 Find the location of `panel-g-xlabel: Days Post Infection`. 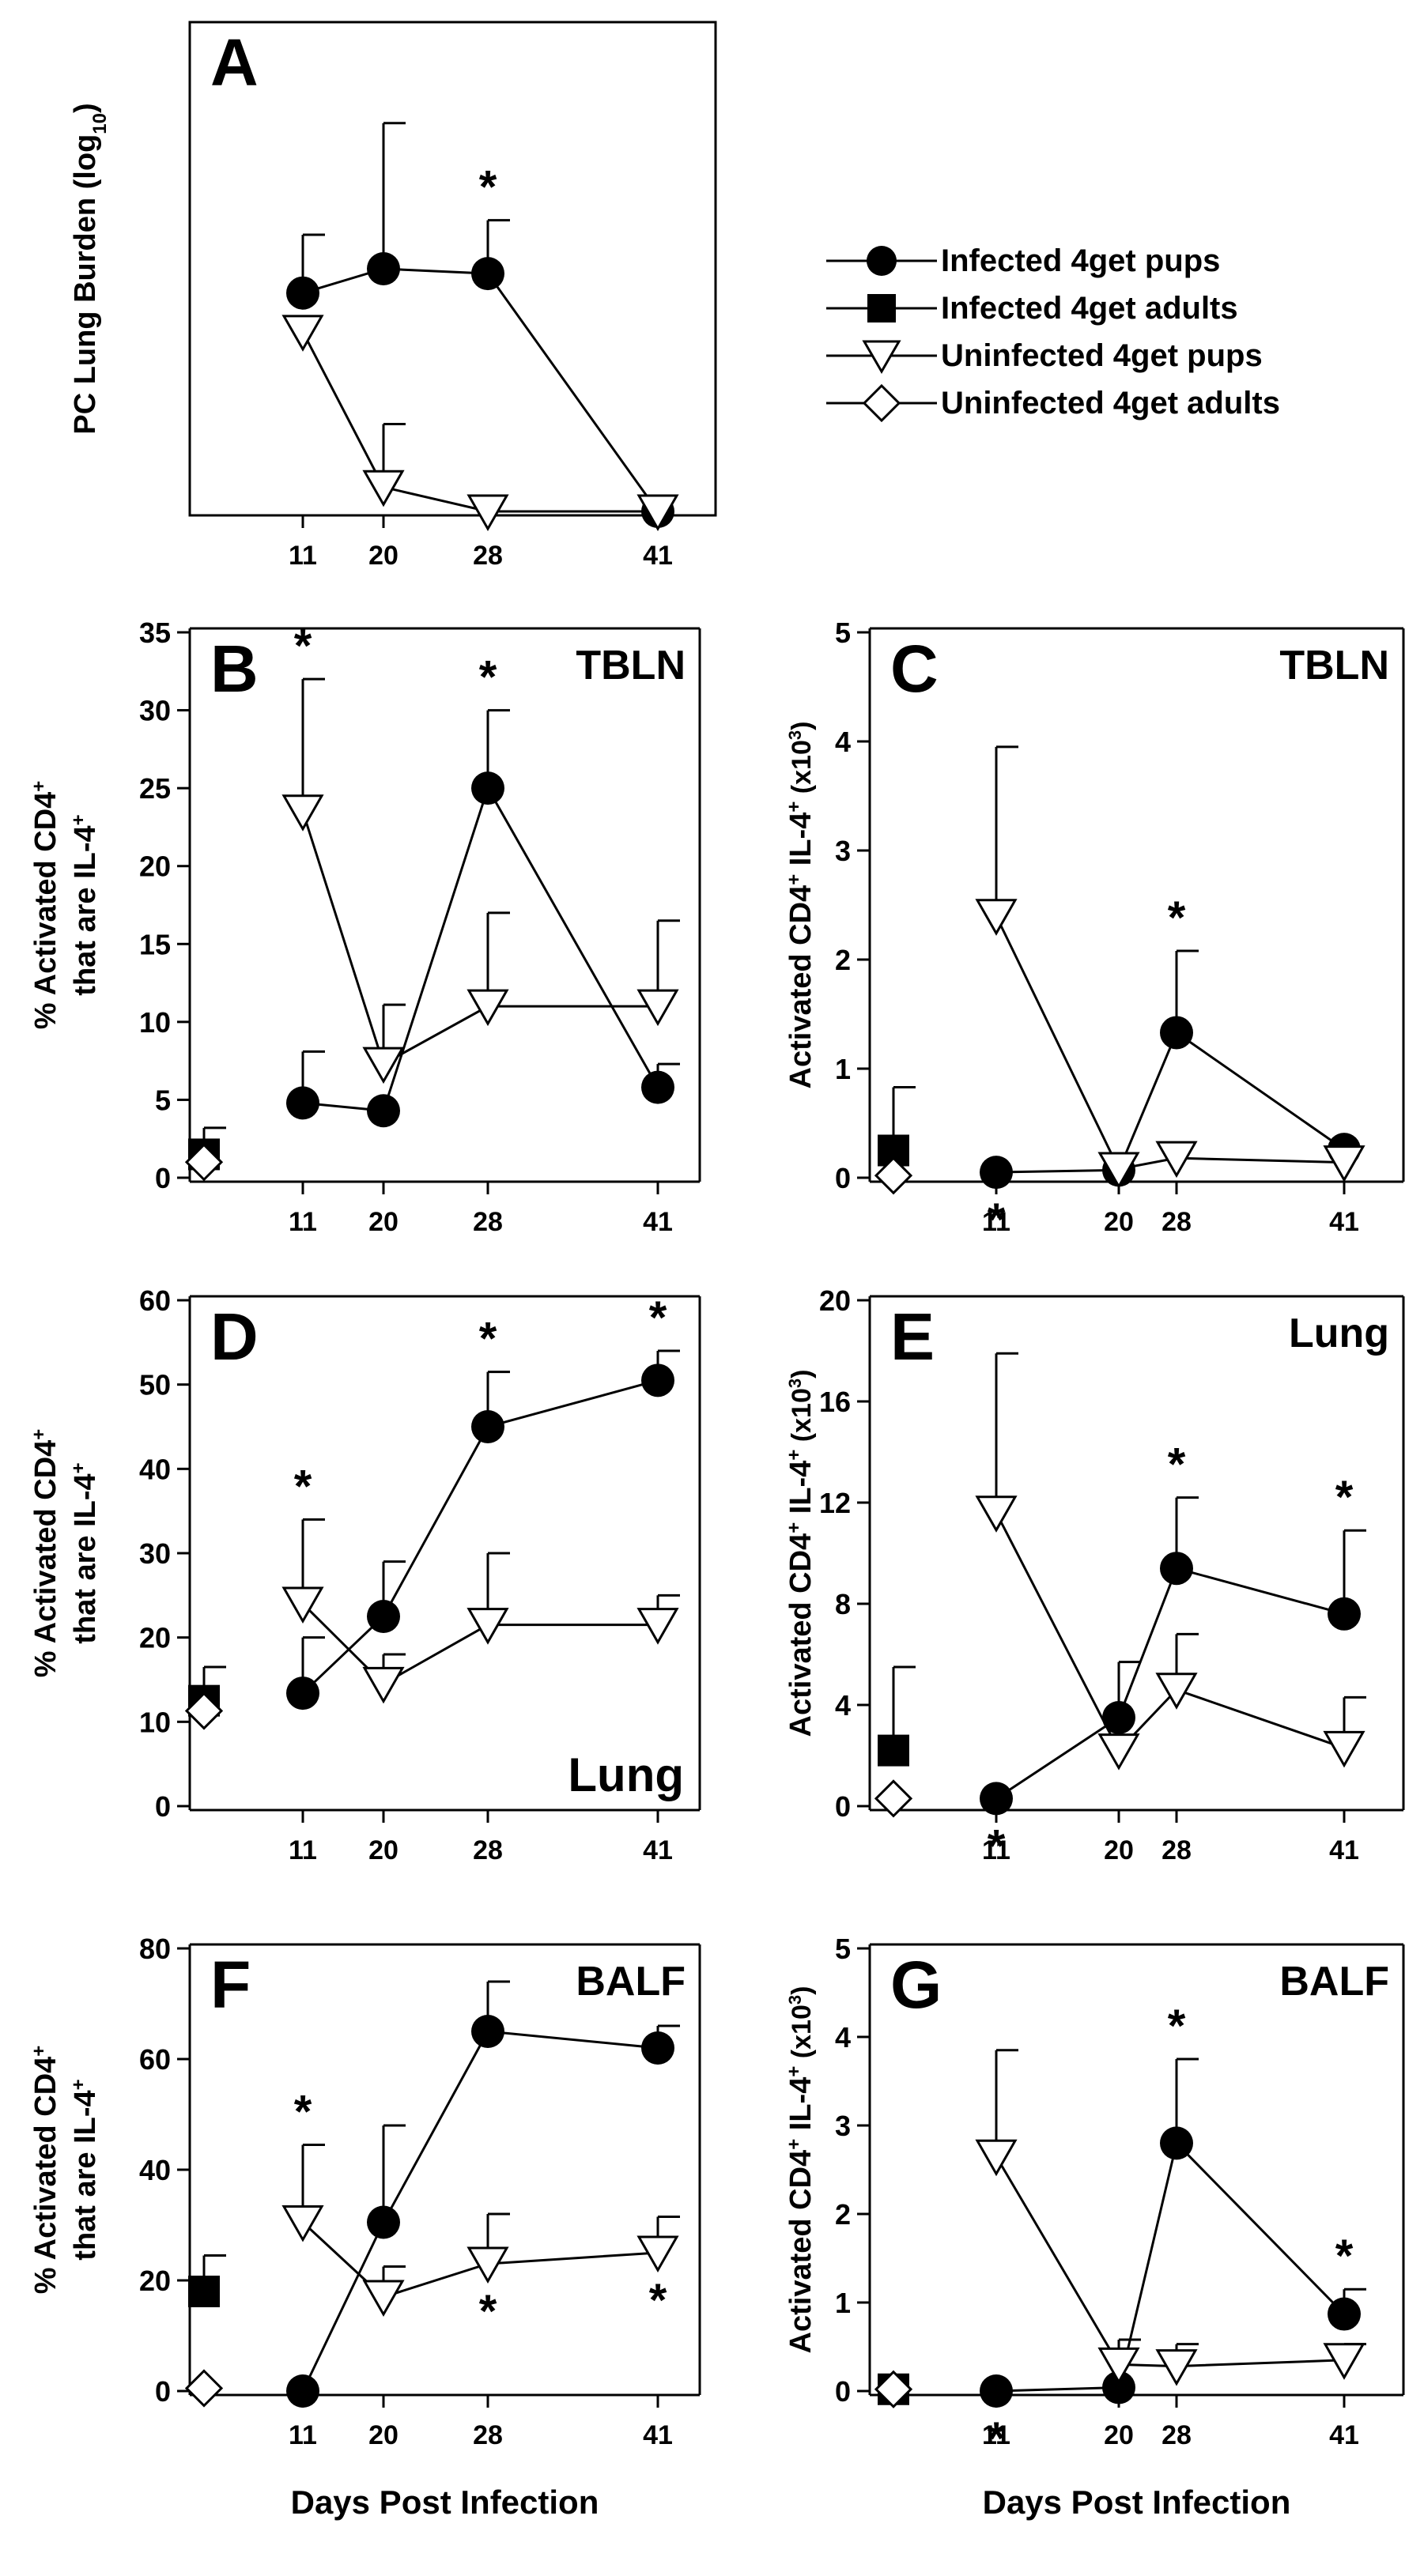

panel-g-xlabel: Days Post Infection is located at coordinates (1137, 2502).